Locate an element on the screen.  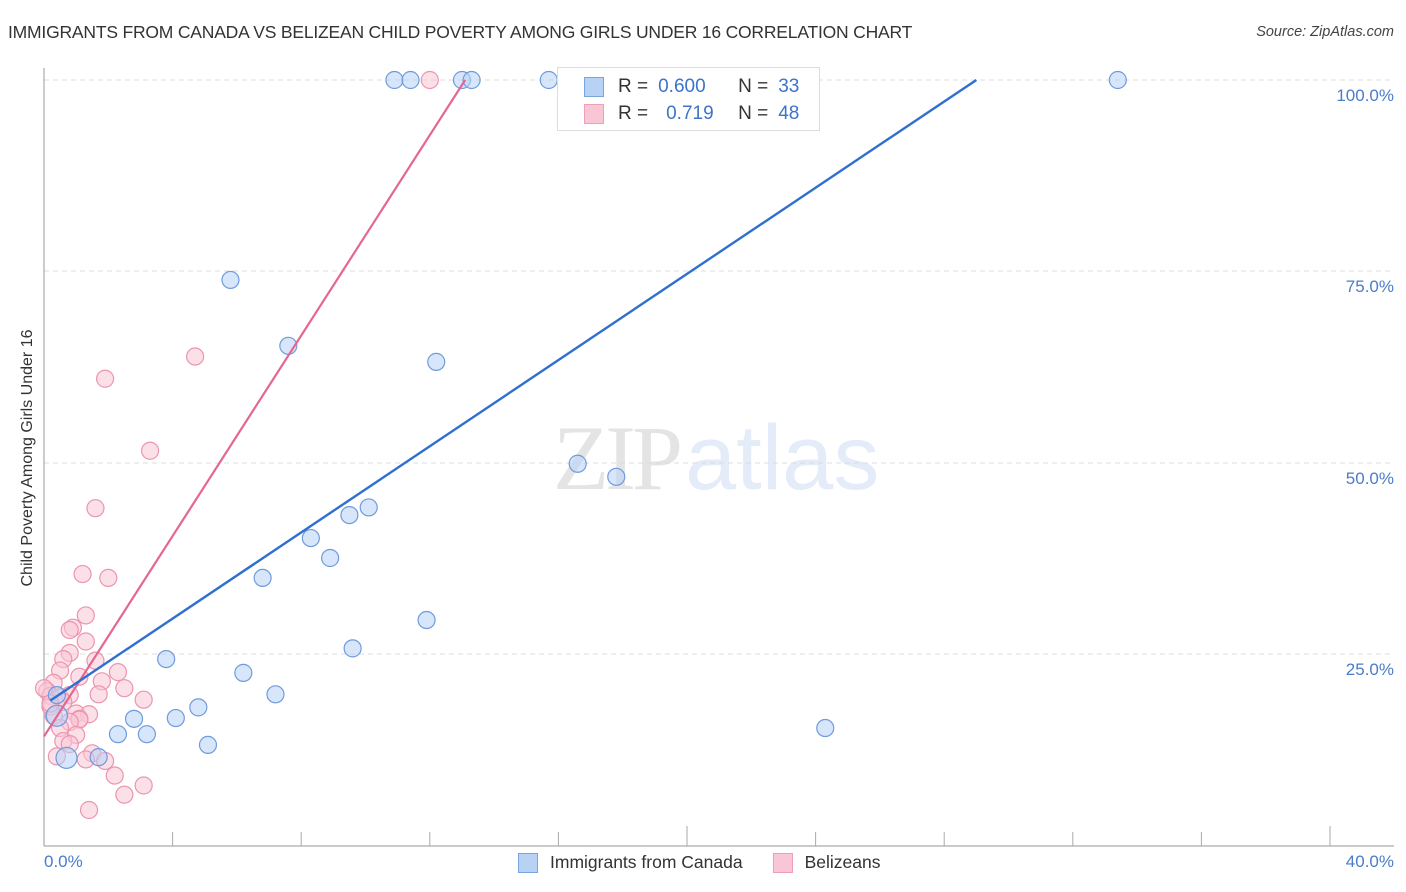
x-tick-max: 40.0% is located at coordinates (1369, 861).